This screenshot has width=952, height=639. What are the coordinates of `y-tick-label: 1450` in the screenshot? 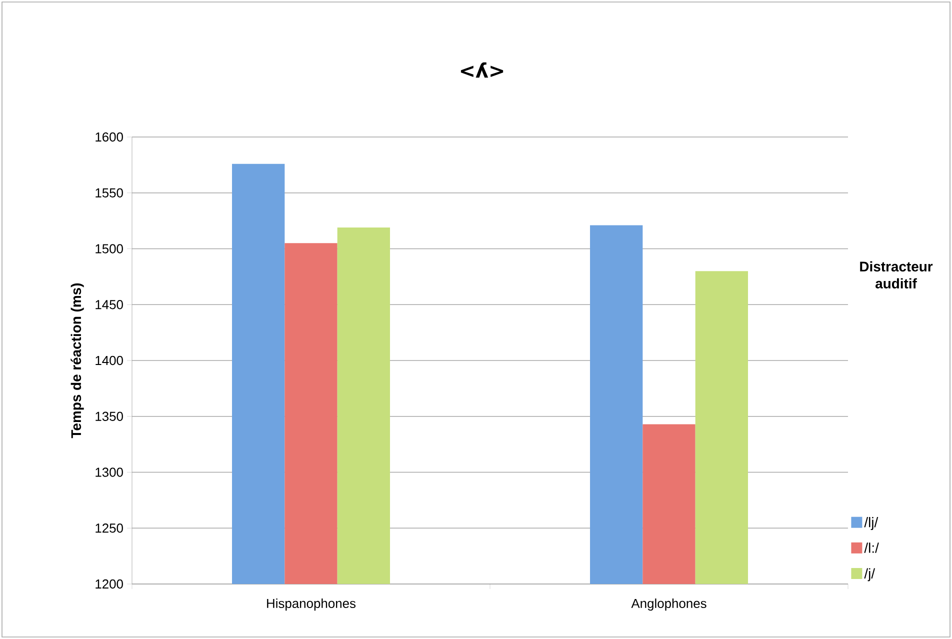 It's located at (109, 305).